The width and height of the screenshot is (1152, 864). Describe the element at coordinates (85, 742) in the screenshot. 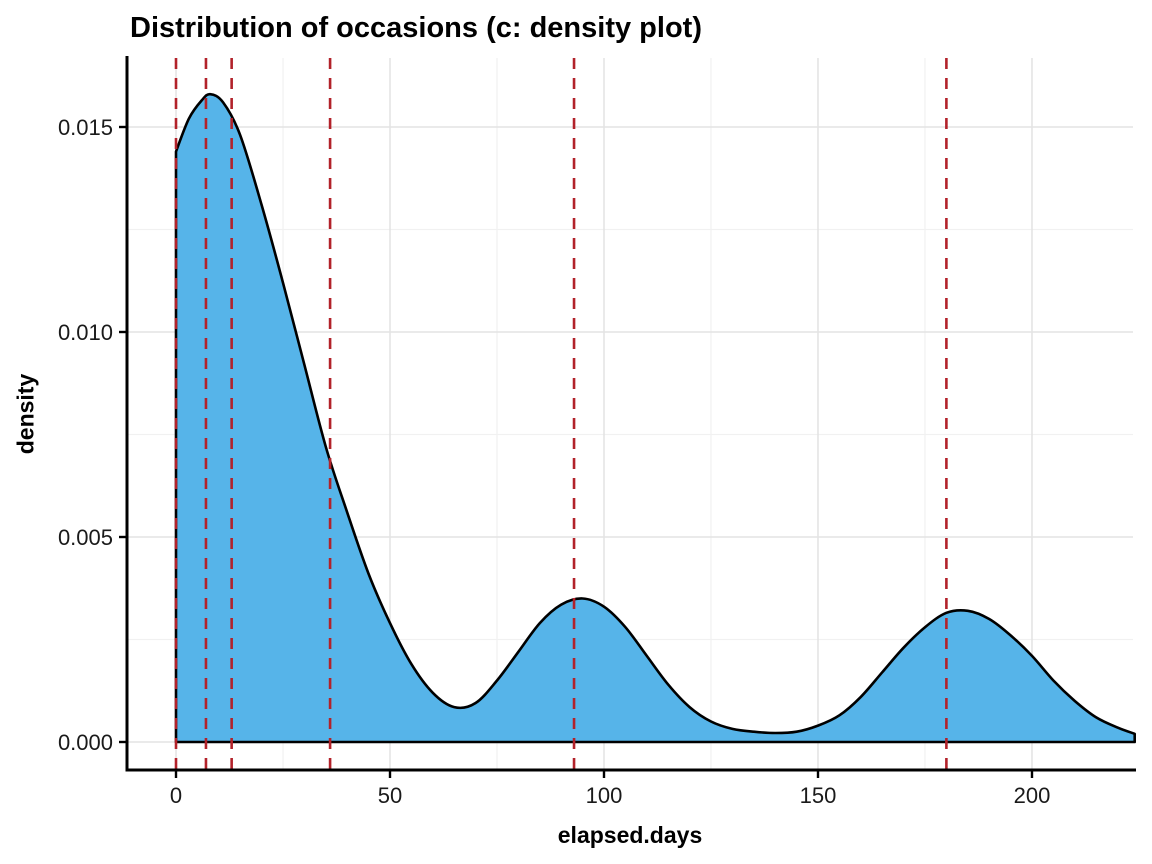

I see `y-tick-label: 0.000` at that location.